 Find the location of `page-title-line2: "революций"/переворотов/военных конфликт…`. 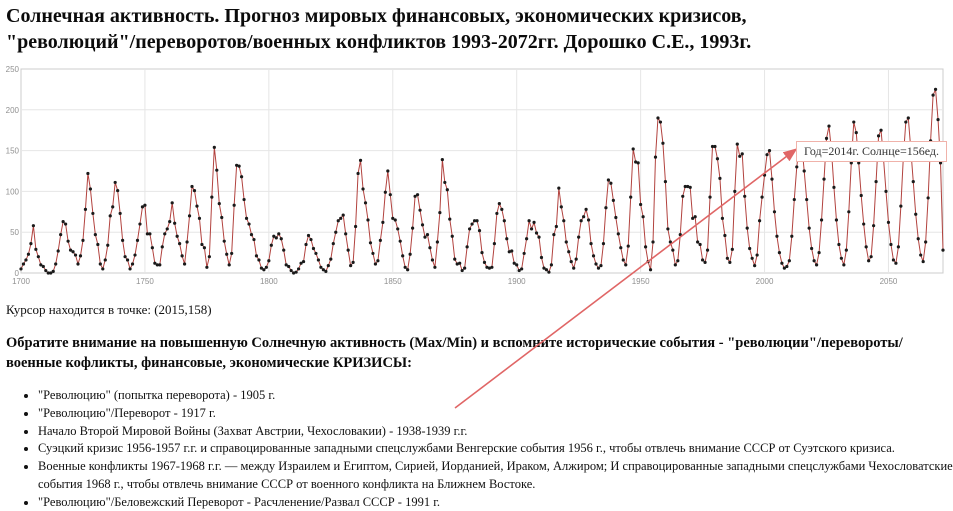

page-title-line2: "революций"/переворотов/военных конфликт… is located at coordinates (379, 42).